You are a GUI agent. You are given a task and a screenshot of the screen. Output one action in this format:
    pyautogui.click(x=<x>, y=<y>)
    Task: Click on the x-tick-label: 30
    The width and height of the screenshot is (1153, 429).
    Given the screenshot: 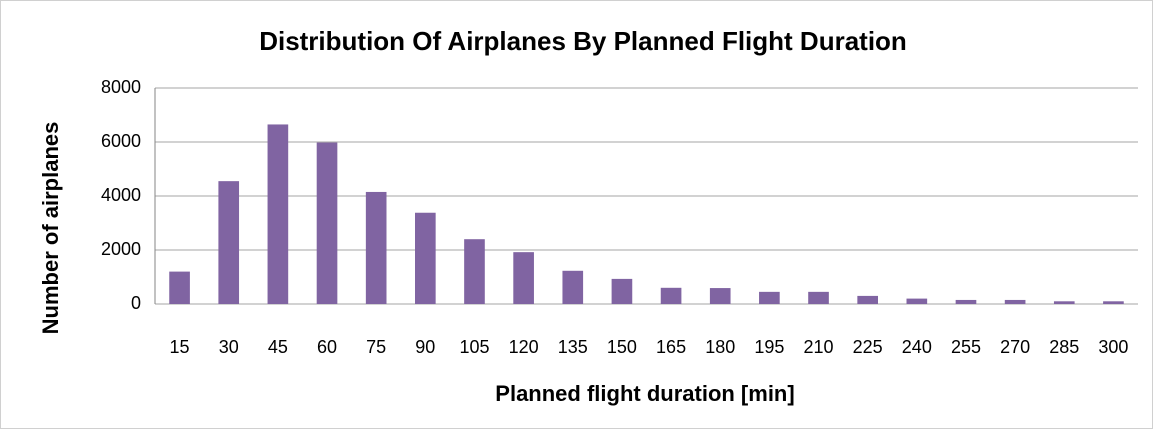 What is the action you would take?
    pyautogui.click(x=229, y=347)
    